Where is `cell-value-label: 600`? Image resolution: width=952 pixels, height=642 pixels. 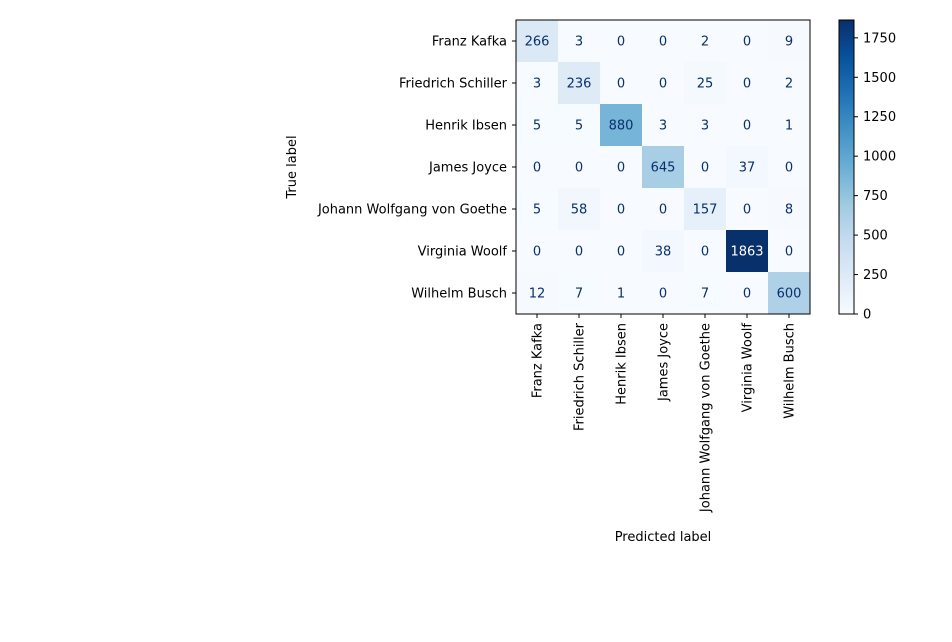
cell-value-label: 600 is located at coordinates (789, 294).